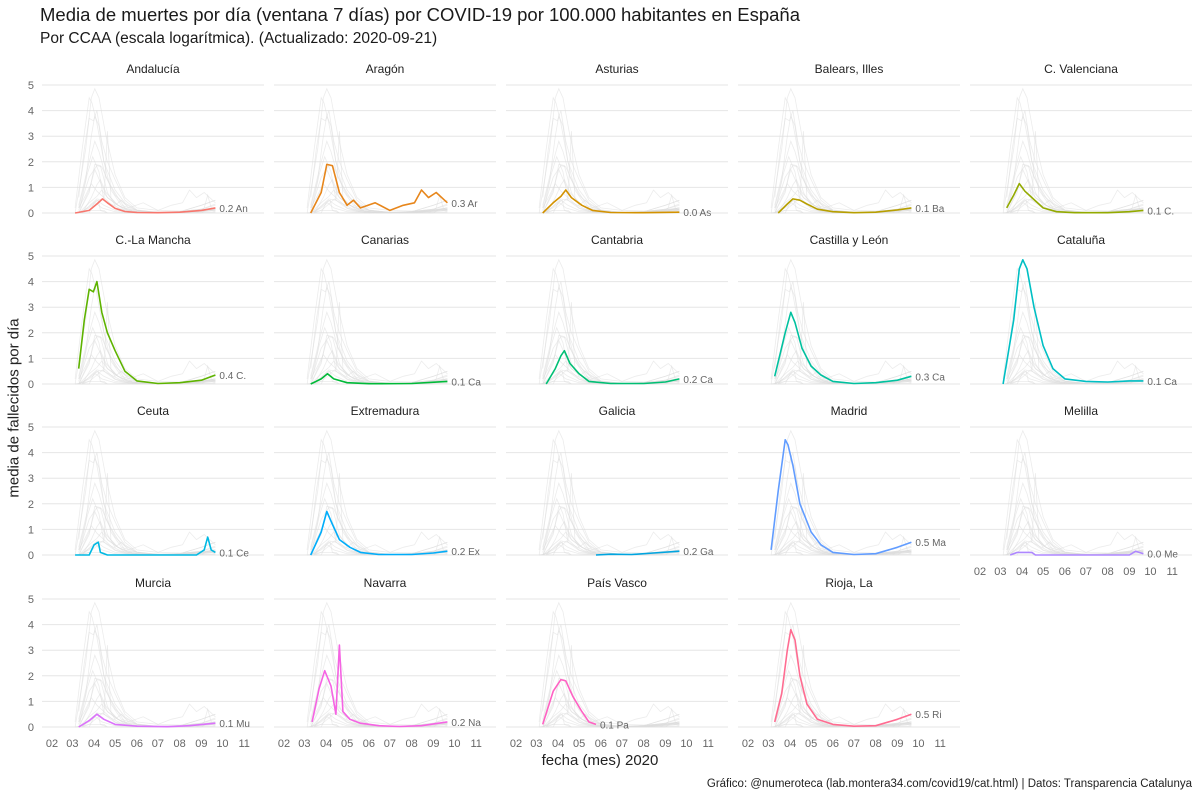 Image resolution: width=1200 pixels, height=800 pixels. I want to click on end-label: 0.3 Ca, so click(930, 377).